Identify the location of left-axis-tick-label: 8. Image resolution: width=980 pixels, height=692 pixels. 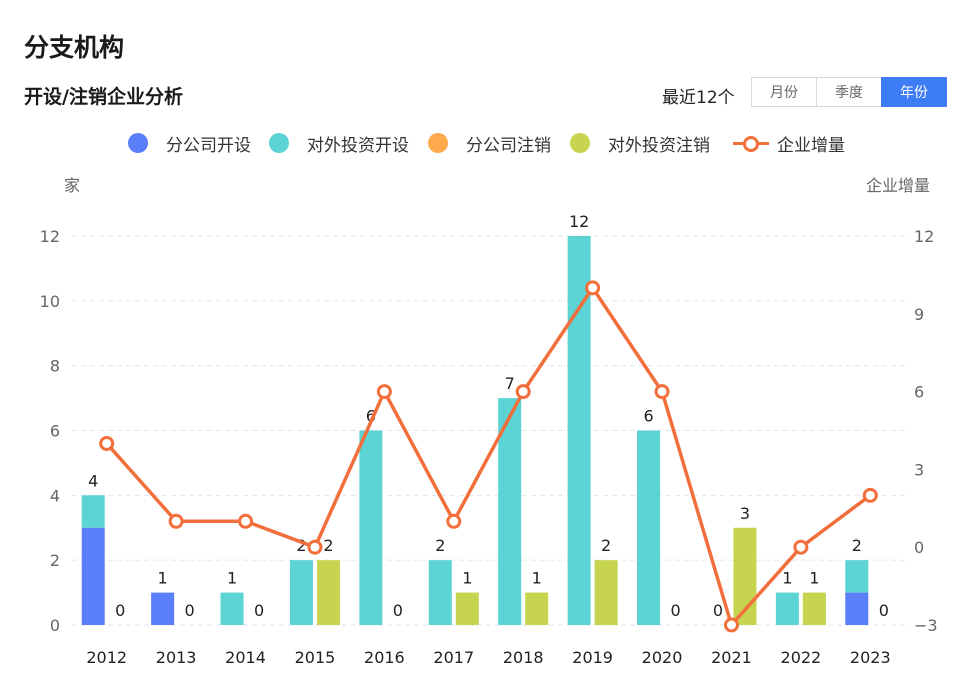
(55, 366).